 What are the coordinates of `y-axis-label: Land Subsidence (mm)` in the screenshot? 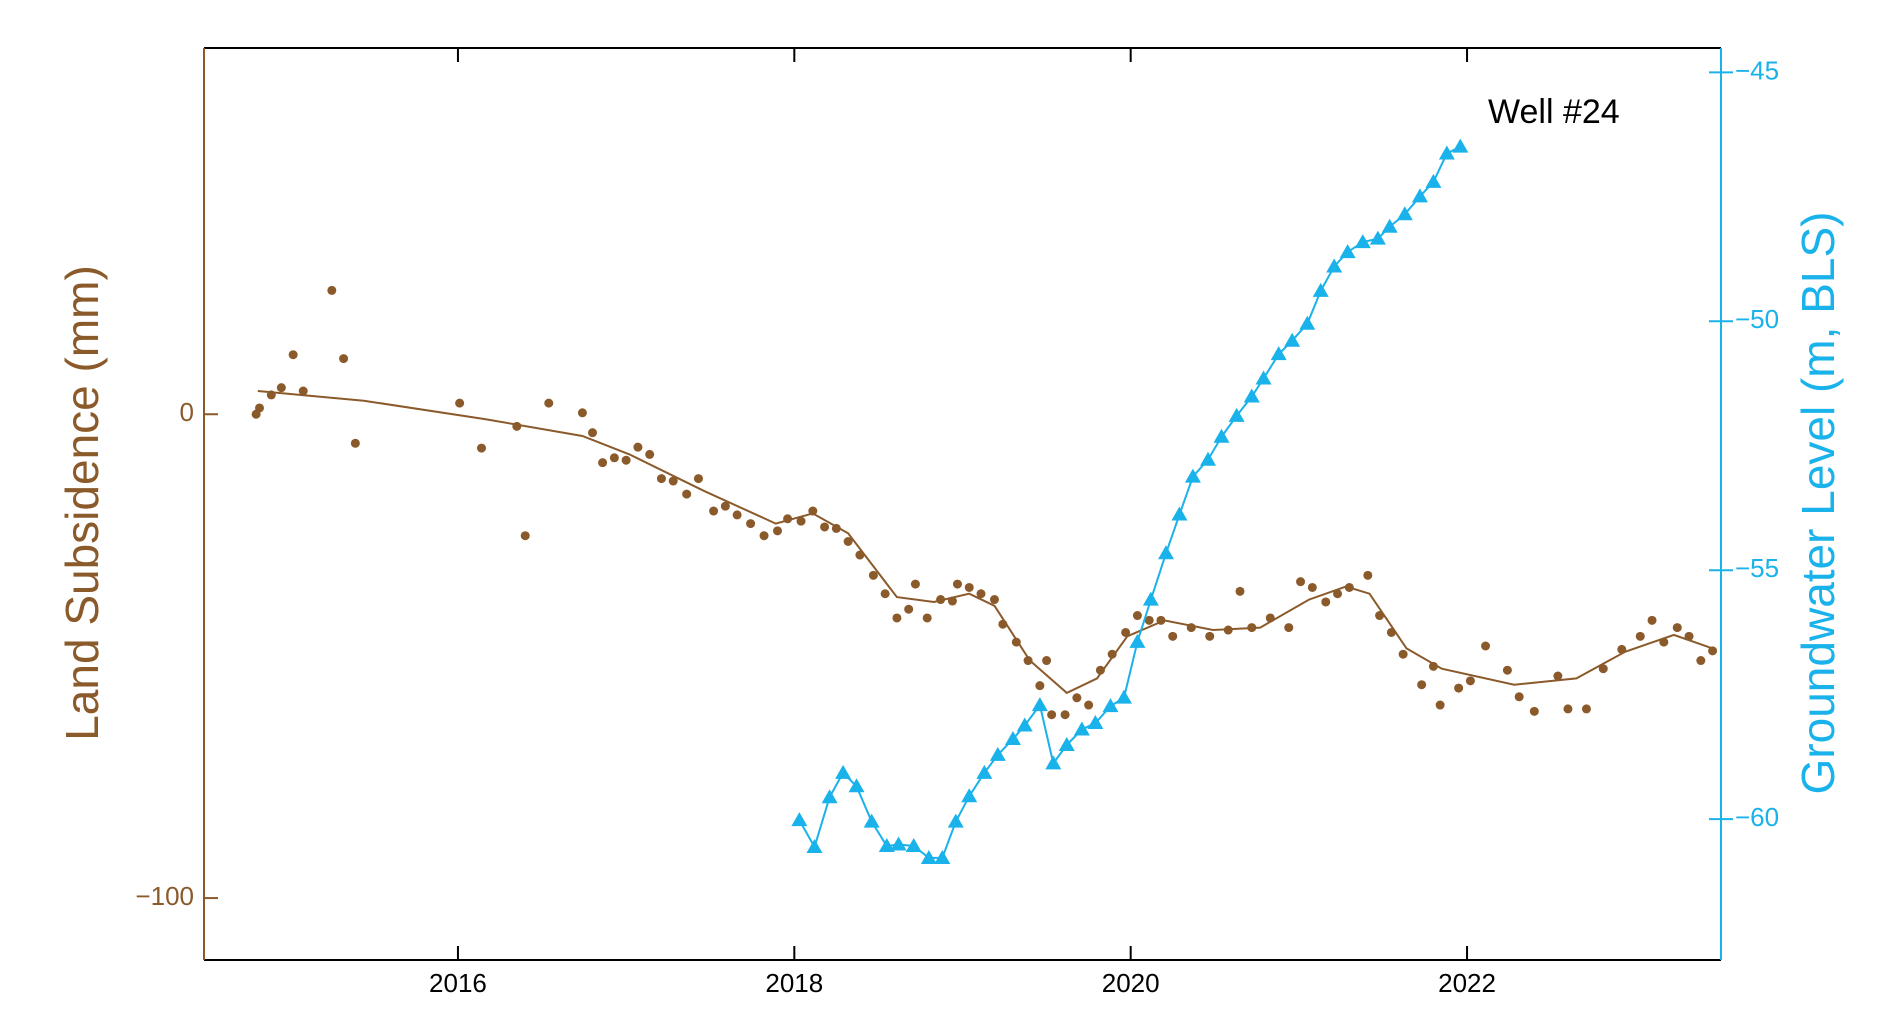 It's located at (82, 503).